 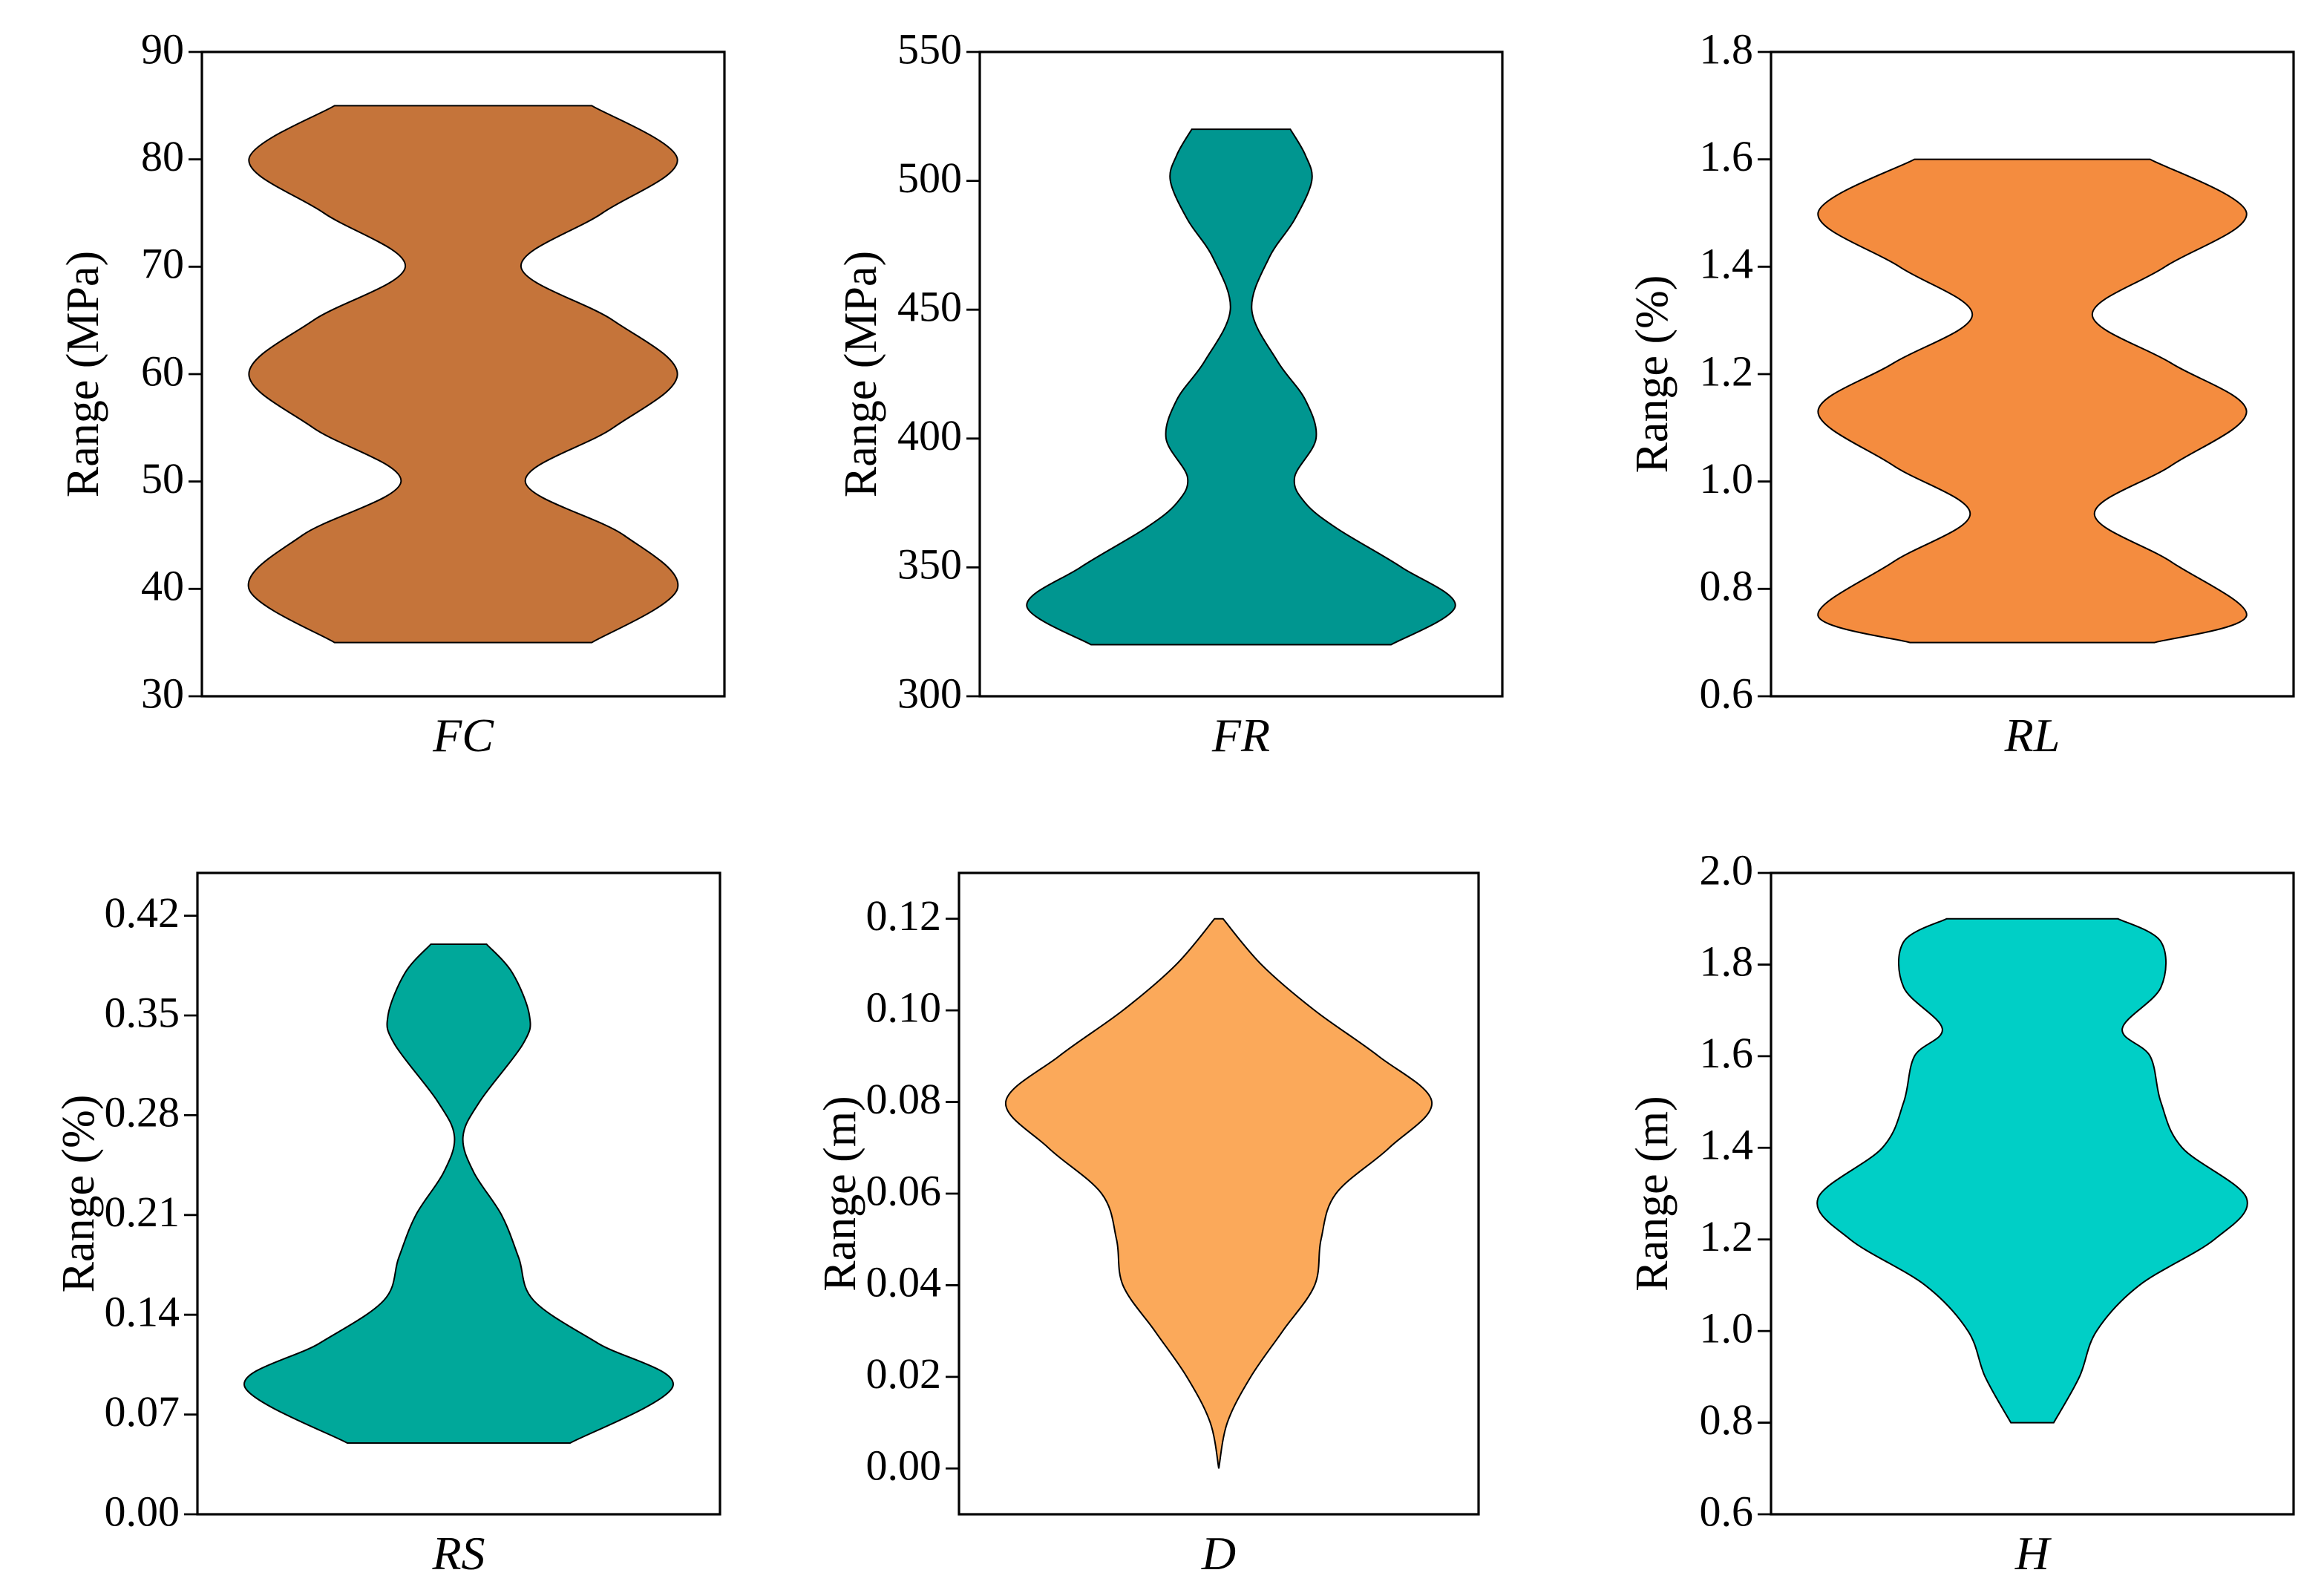 What do you see at coordinates (929, 564) in the screenshot?
I see `y-tick-label: 350` at bounding box center [929, 564].